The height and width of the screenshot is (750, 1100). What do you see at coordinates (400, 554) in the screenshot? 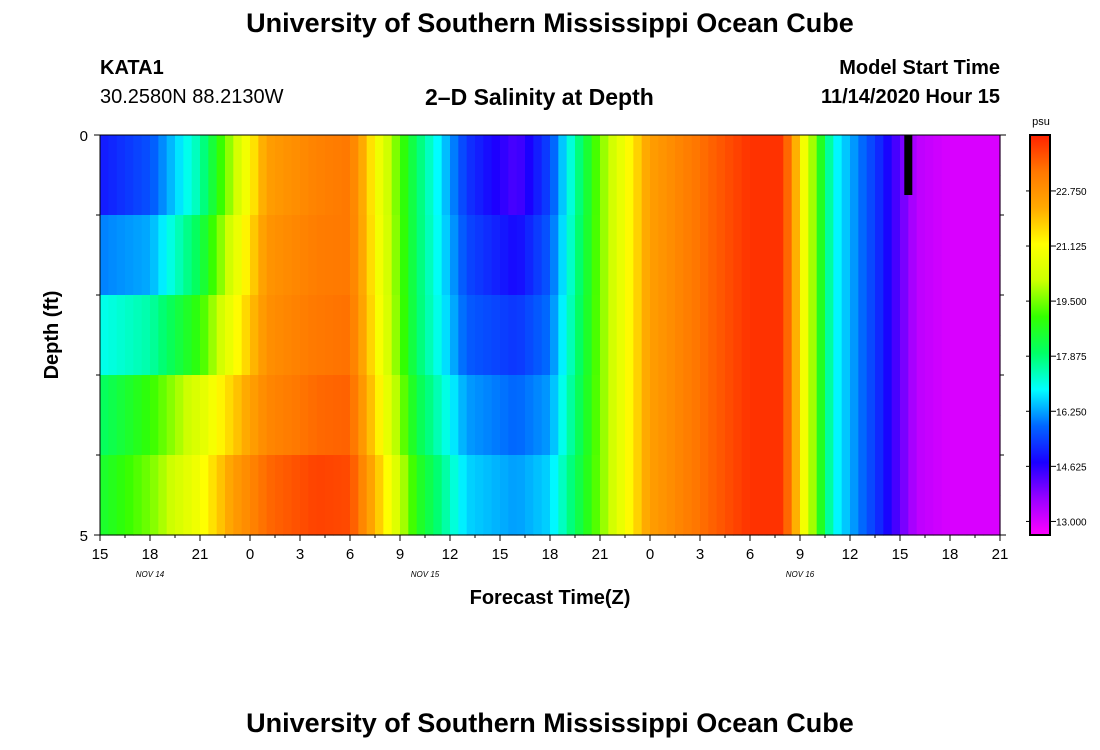
I see `x-tick-label: 9` at bounding box center [400, 554].